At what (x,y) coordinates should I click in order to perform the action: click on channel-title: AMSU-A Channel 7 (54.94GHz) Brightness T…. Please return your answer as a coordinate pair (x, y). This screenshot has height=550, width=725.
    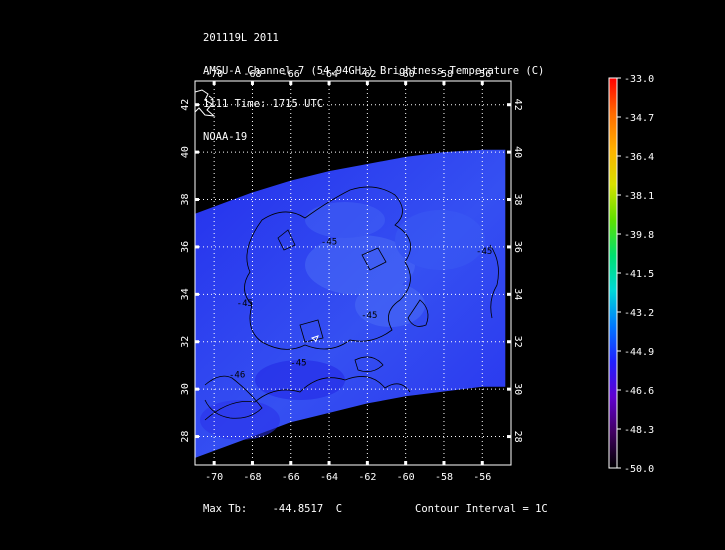
    Looking at the image, I should click on (374, 71).